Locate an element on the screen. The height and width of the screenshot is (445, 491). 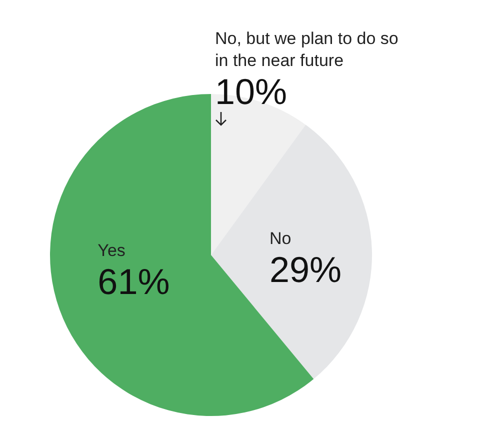
slice-label: No, but we plan to do so in the near future is located at coordinates (306, 49).